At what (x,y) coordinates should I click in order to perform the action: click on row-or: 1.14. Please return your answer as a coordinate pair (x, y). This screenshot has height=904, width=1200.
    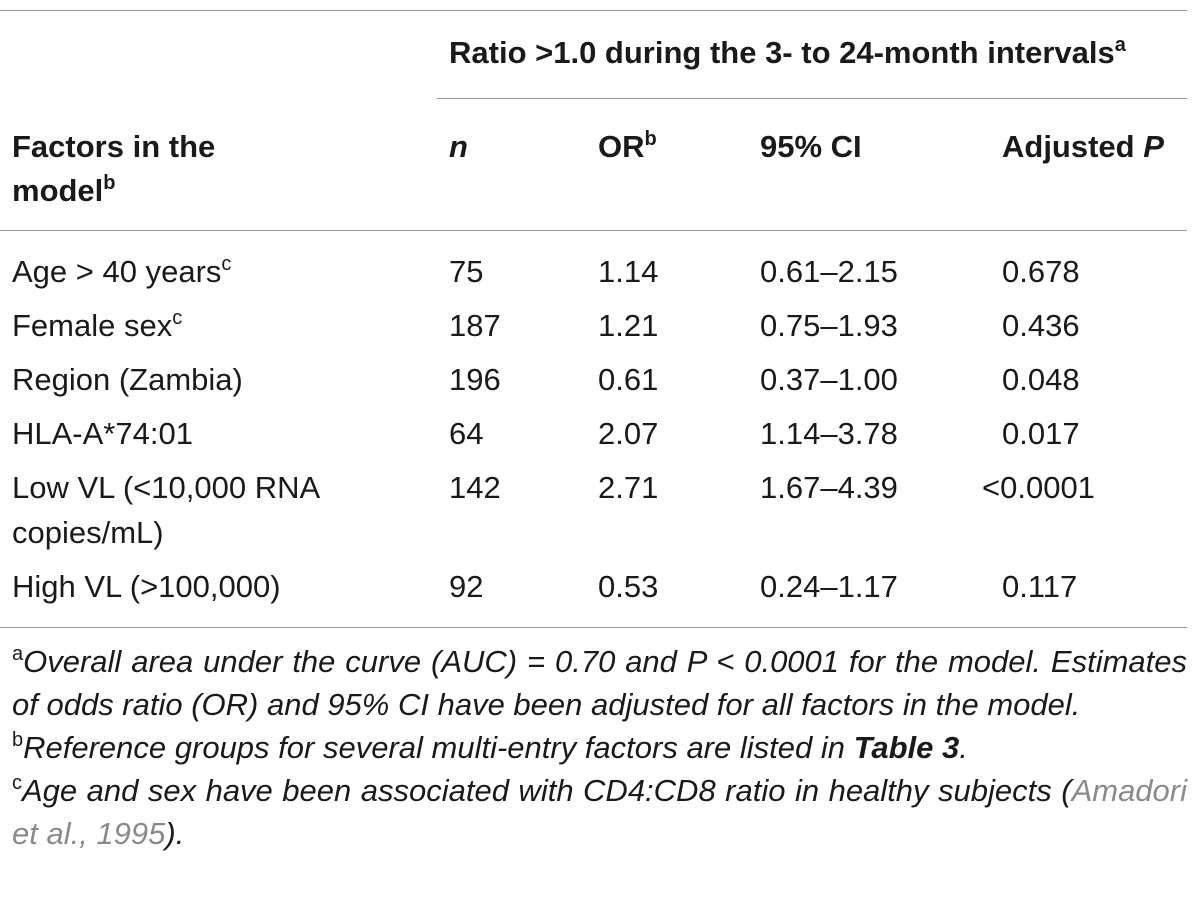
    Looking at the image, I should click on (628, 271).